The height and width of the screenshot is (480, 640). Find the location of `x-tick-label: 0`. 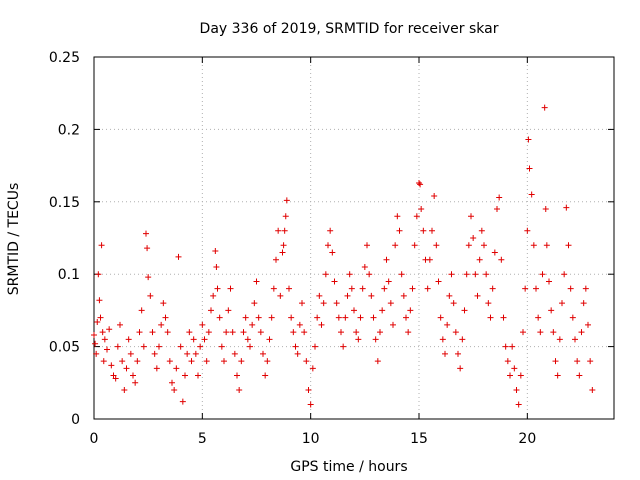

x-tick-label: 0 is located at coordinates (94, 439).